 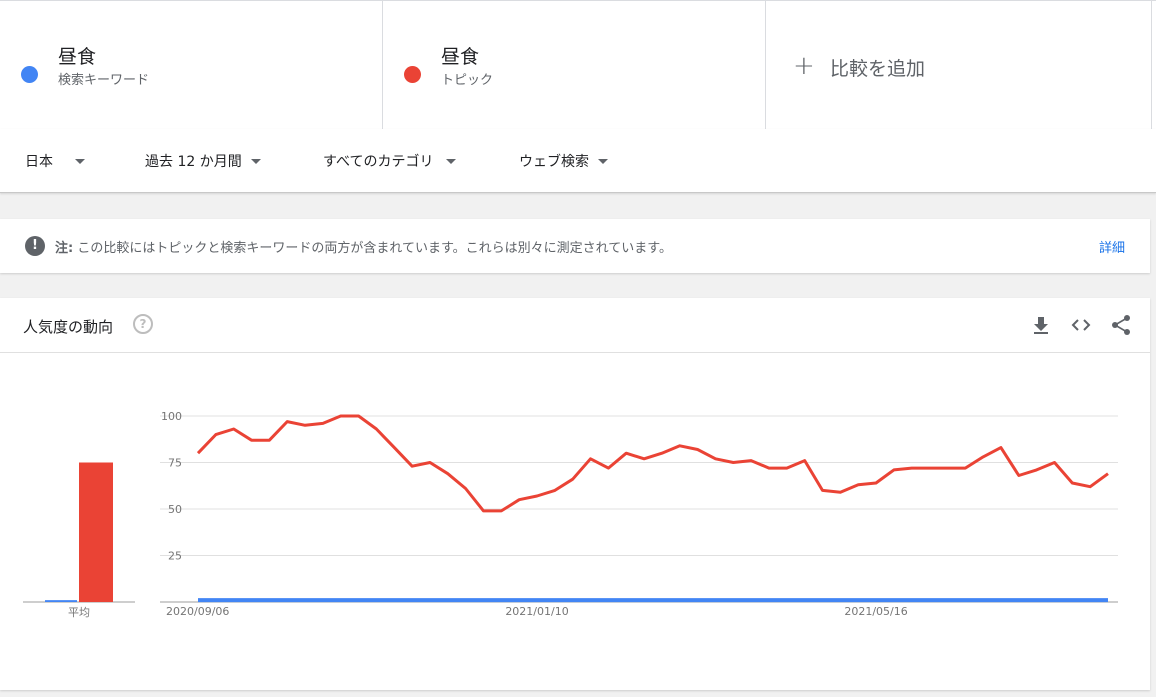 I want to click on download-icon, so click(x=1041, y=325).